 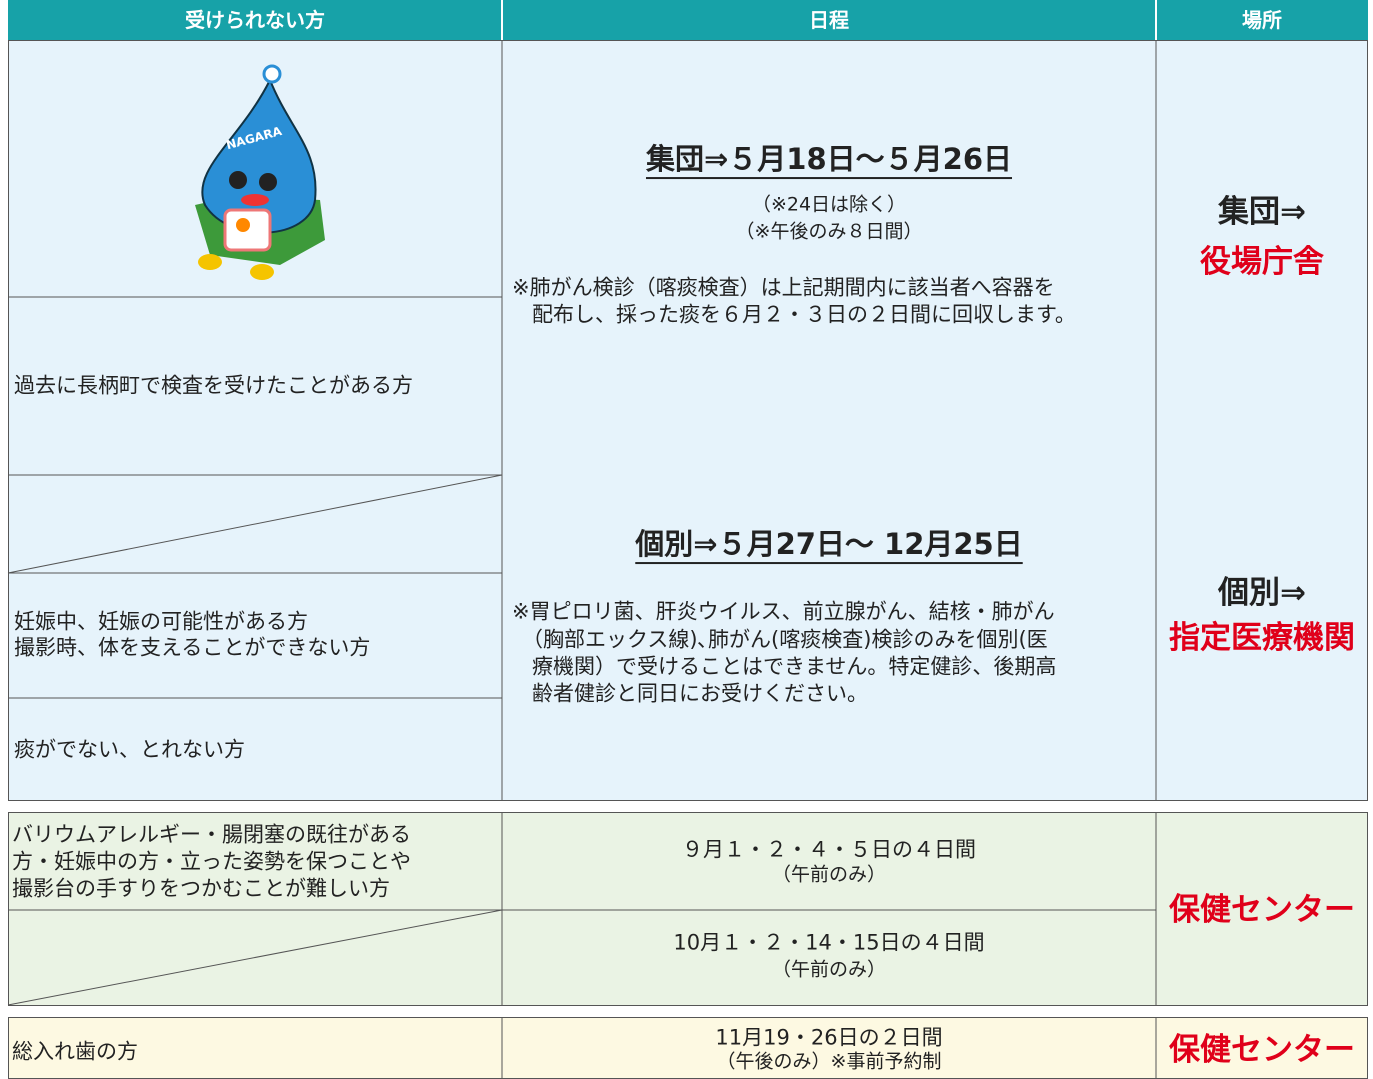 I want to click on schedule-note: （※午後のみ８日間）, so click(x=829, y=231).